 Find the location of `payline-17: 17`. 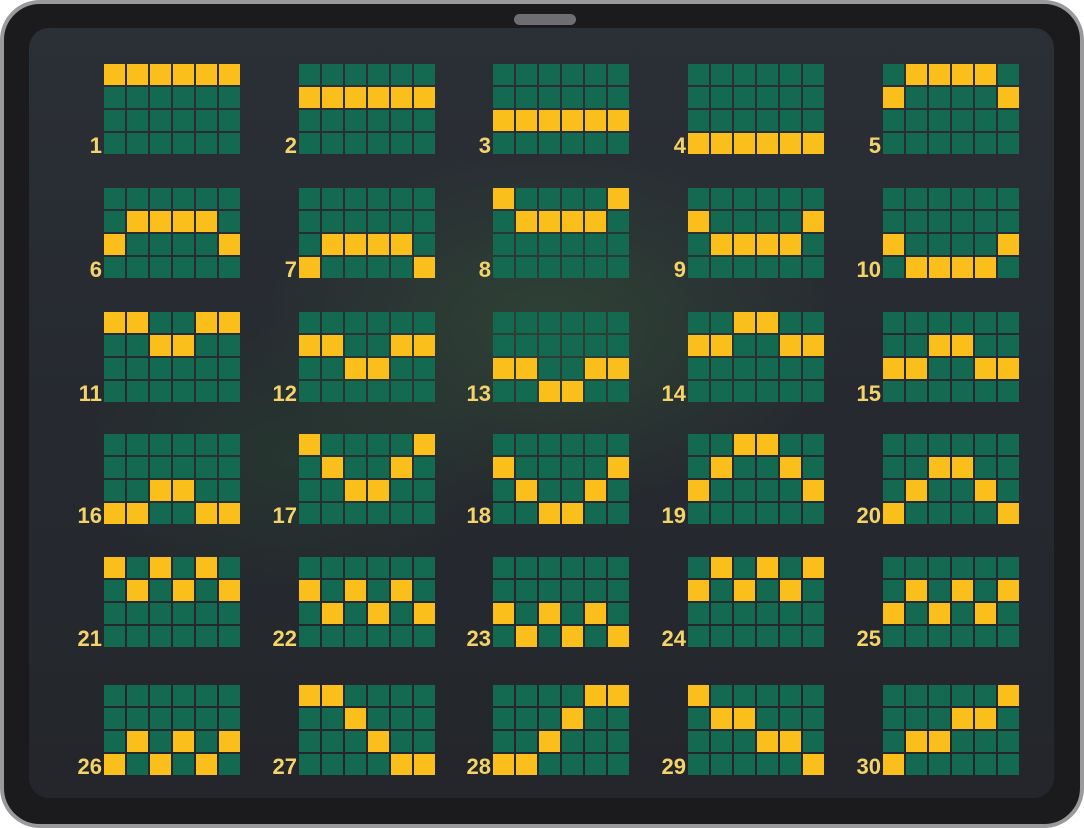

payline-17: 17 is located at coordinates (353, 481).